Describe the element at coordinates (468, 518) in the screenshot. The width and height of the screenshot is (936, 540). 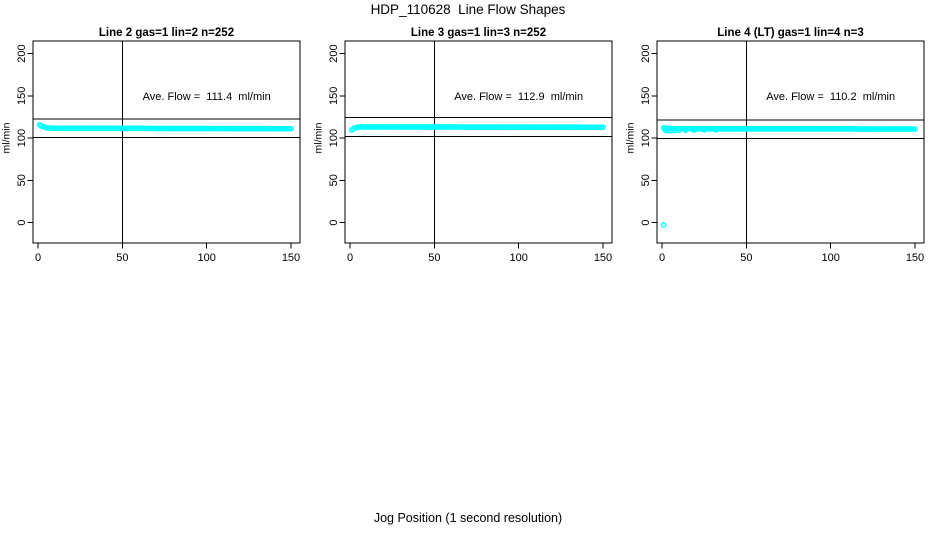
I see `x-axis-label: Jog Position (1 second resolution)` at that location.